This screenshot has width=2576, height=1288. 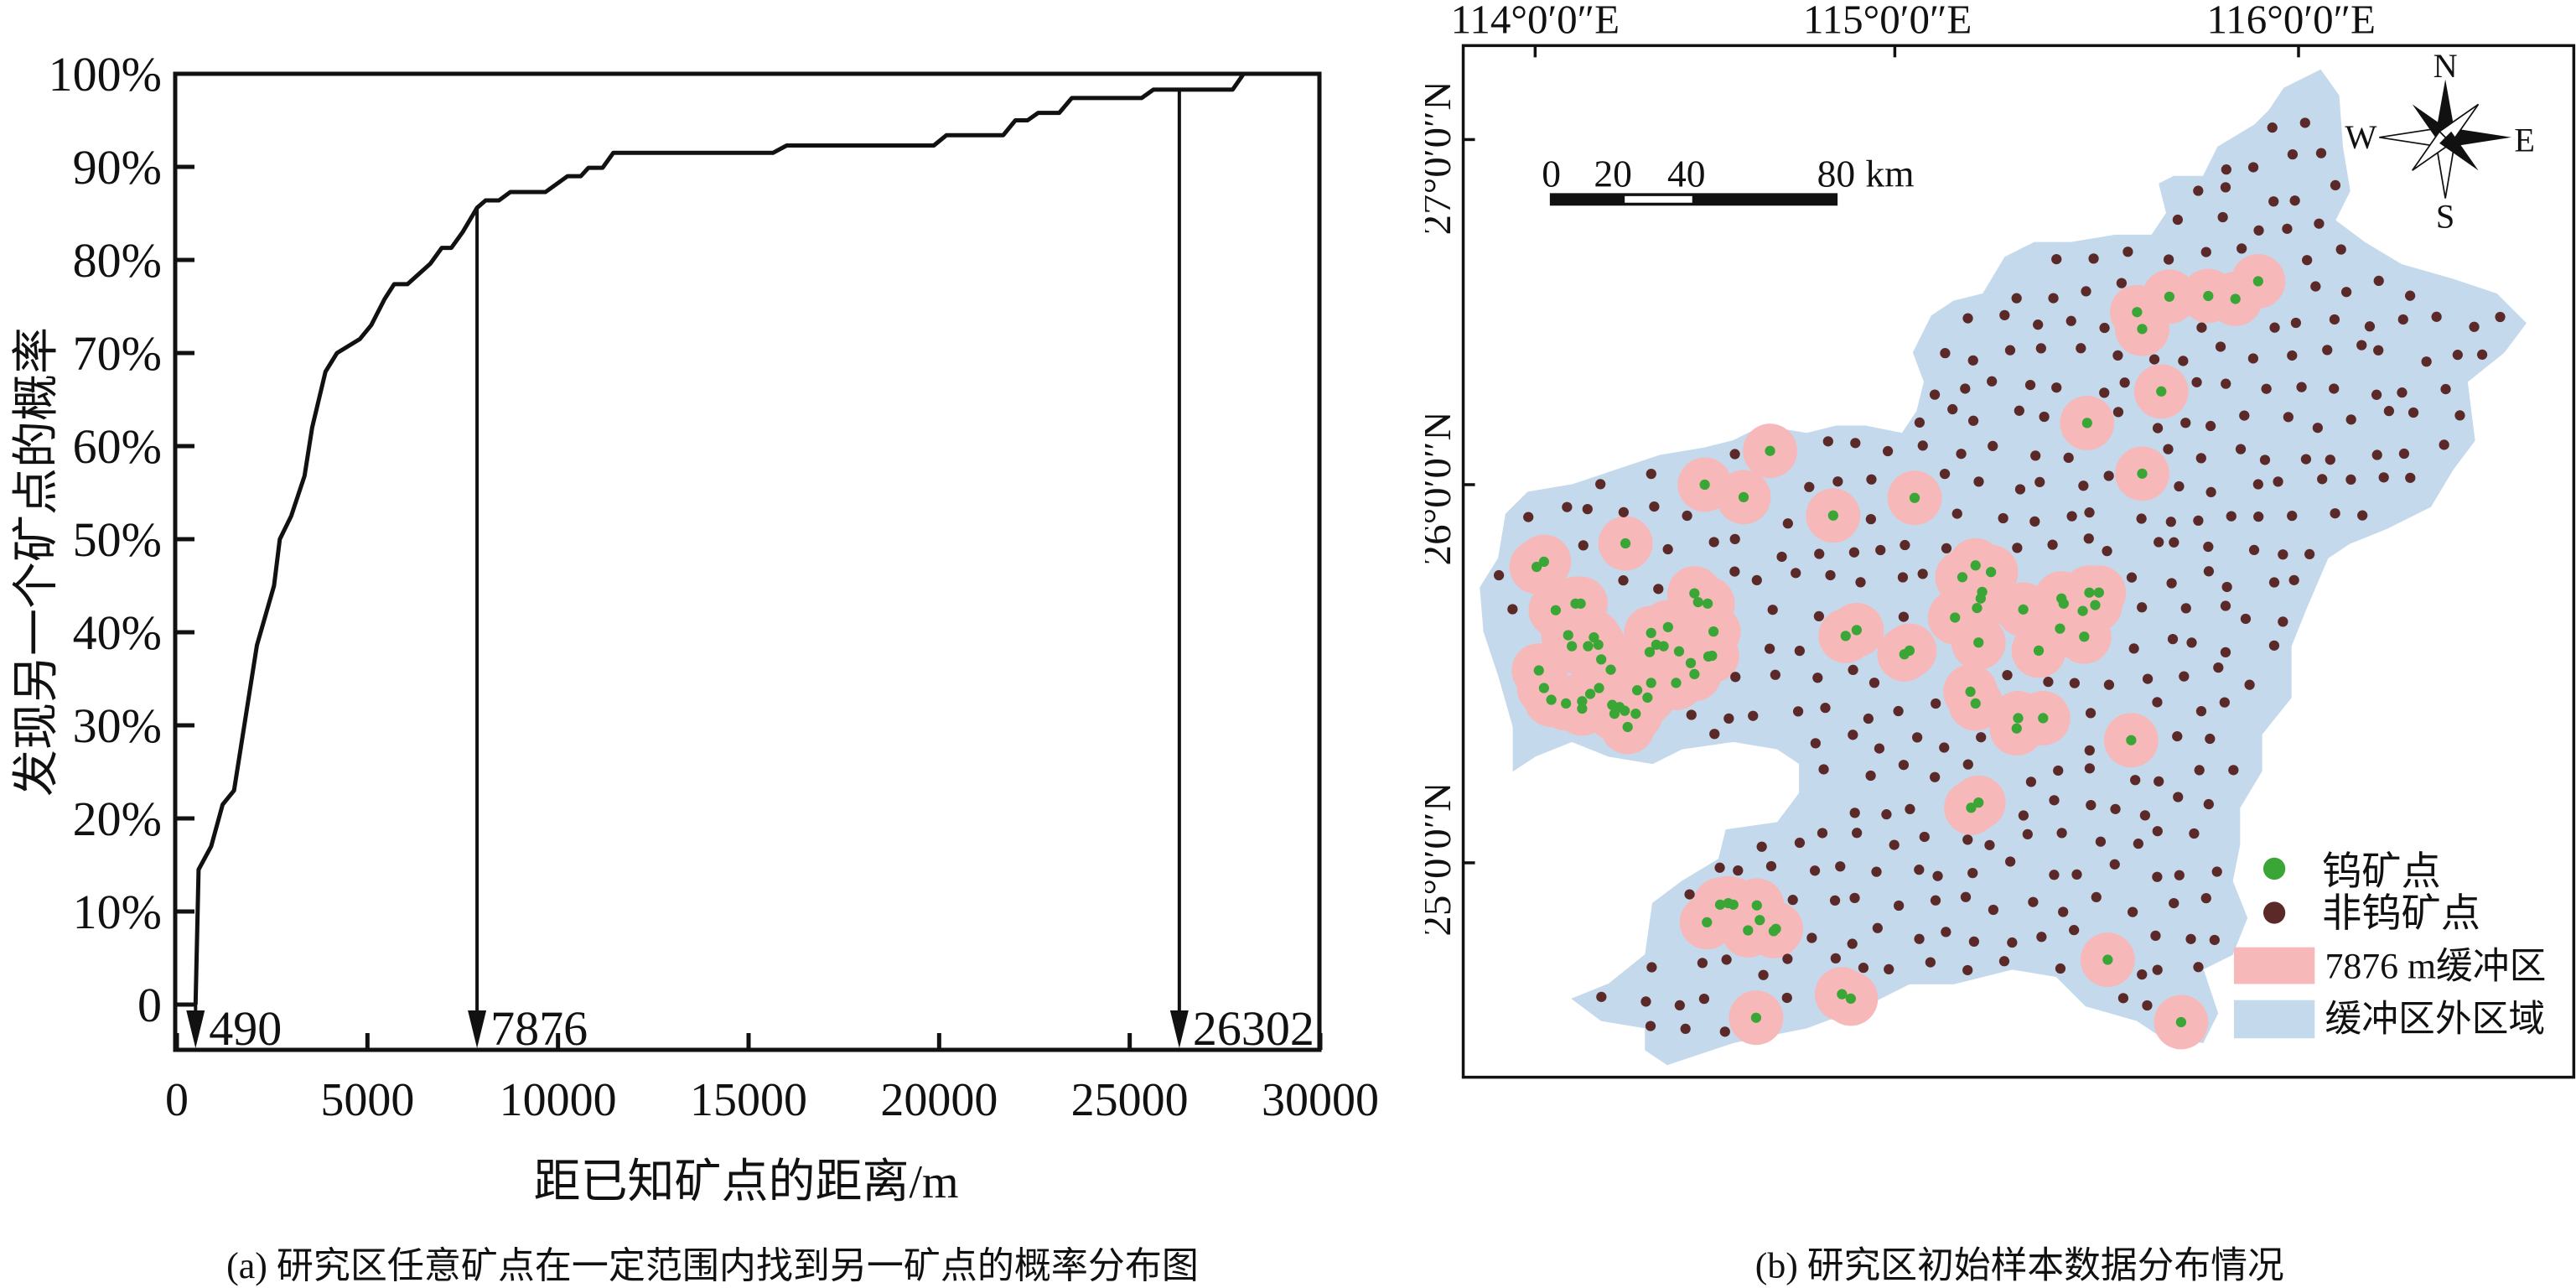 What do you see at coordinates (1253, 1028) in the screenshot?
I see `annotation-label: 26302` at bounding box center [1253, 1028].